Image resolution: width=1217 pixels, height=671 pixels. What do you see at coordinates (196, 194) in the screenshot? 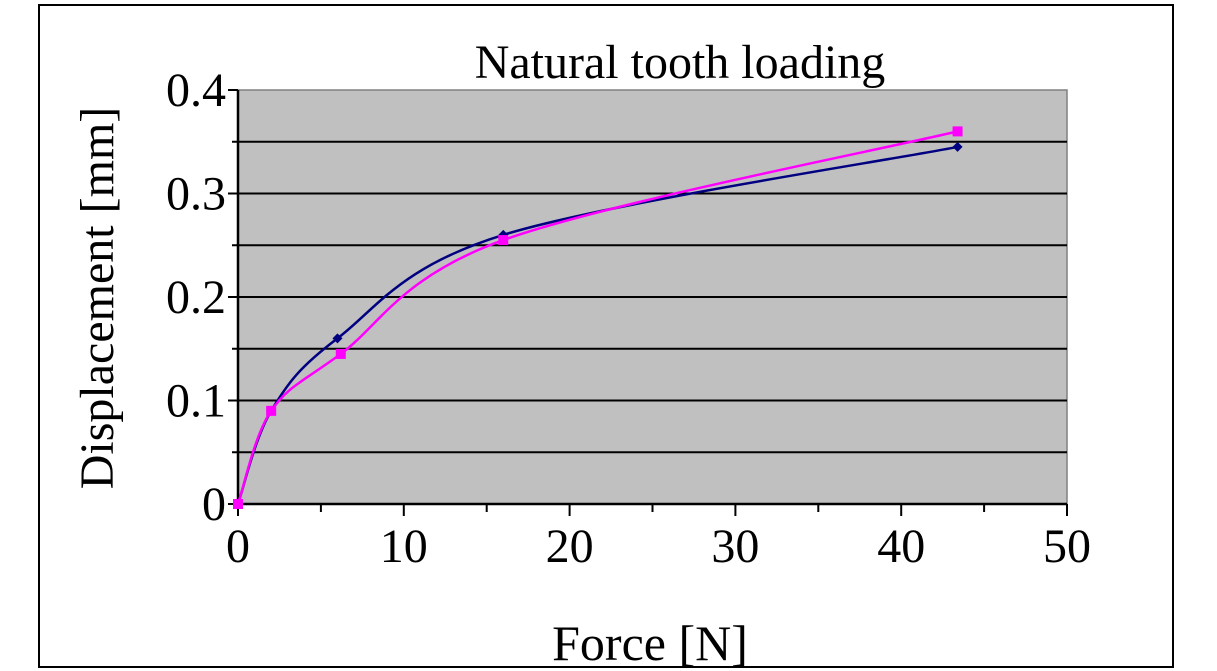
I see `y-tick-label: 0.3` at bounding box center [196, 194].